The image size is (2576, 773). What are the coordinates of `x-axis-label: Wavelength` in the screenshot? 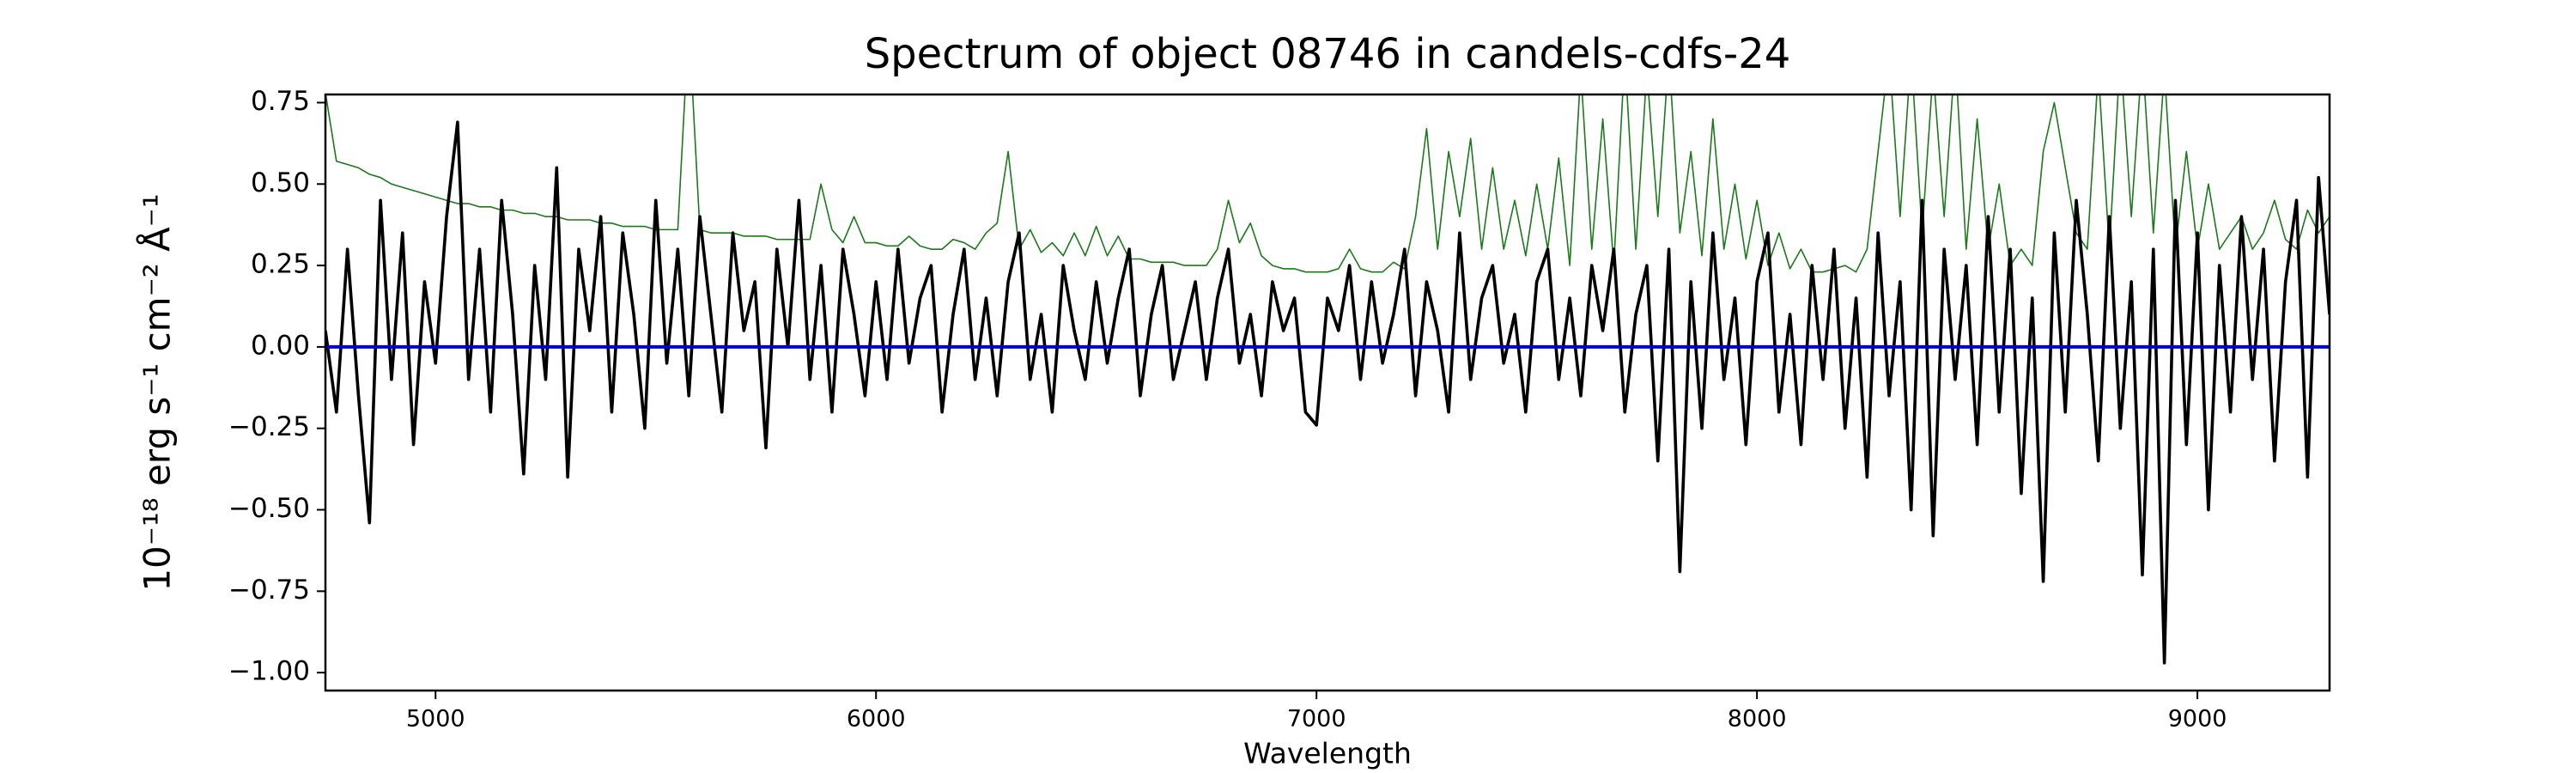 It's located at (1327, 753).